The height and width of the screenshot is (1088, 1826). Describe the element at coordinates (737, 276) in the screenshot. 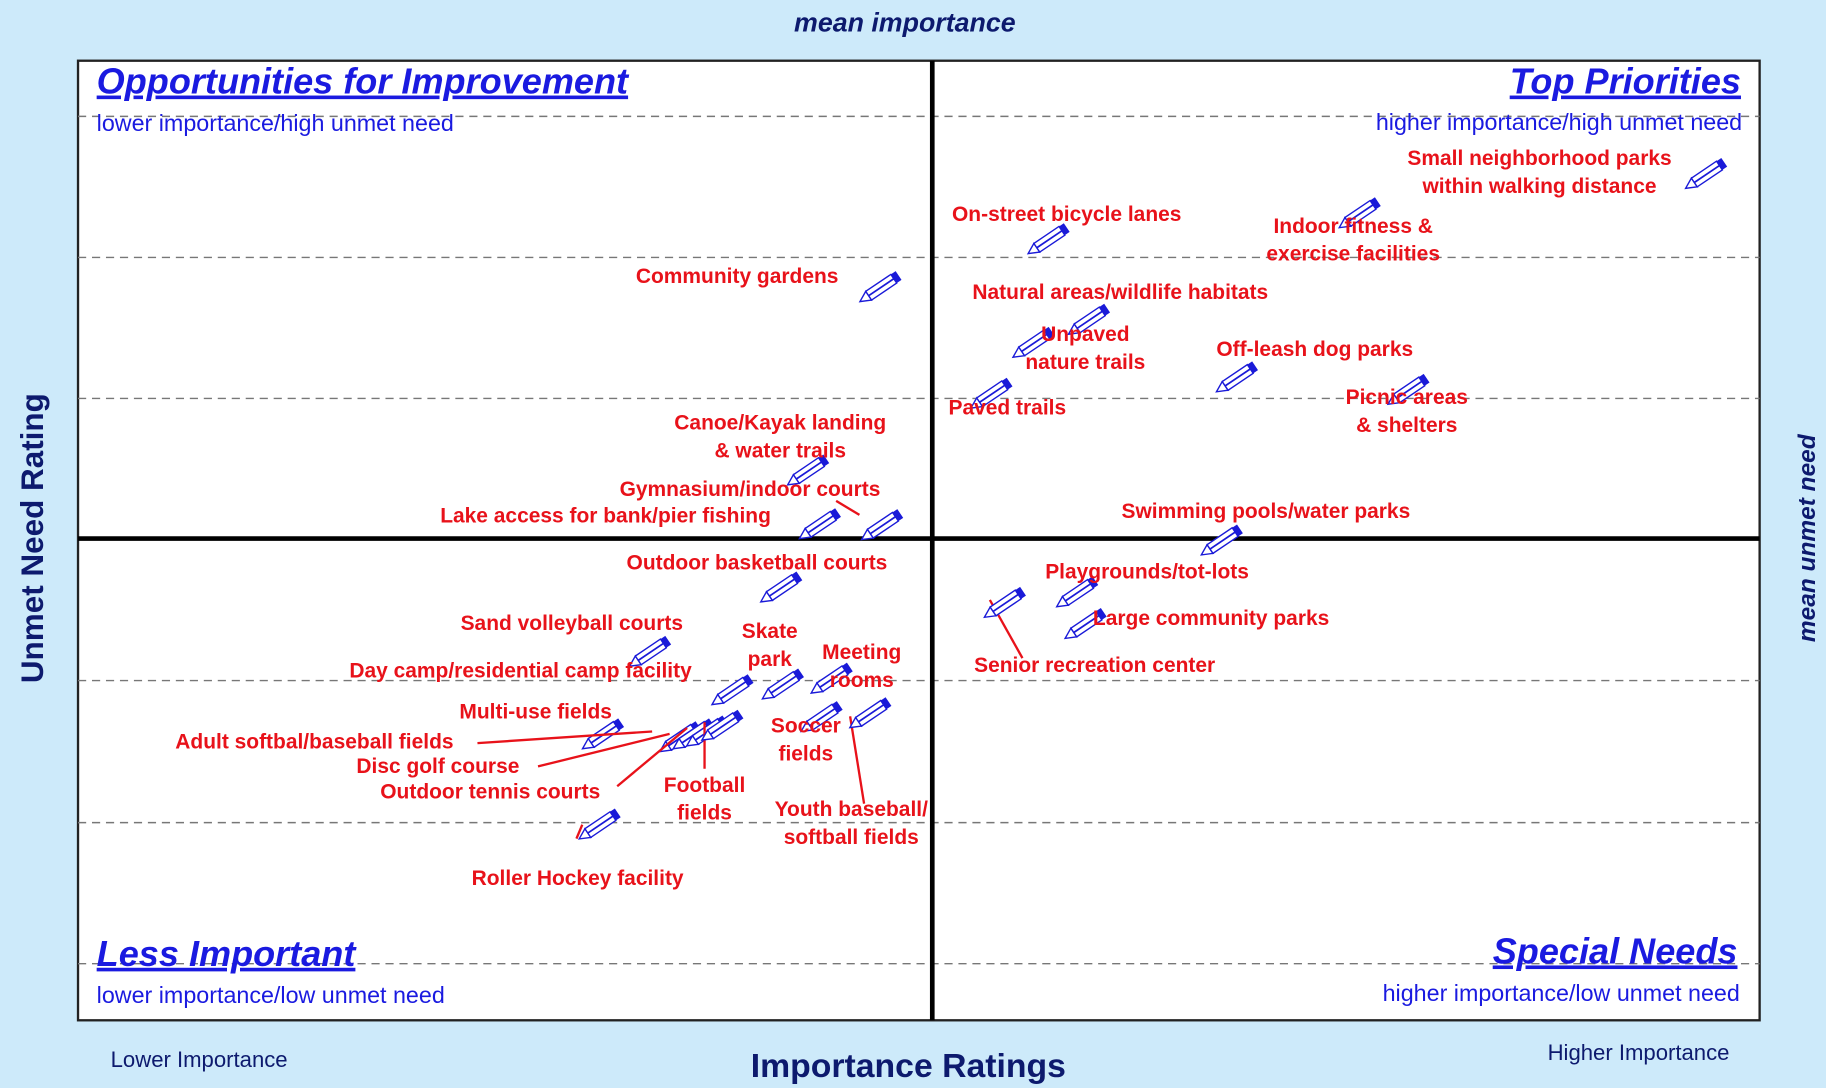

I see `point-label: Community gardens` at that location.